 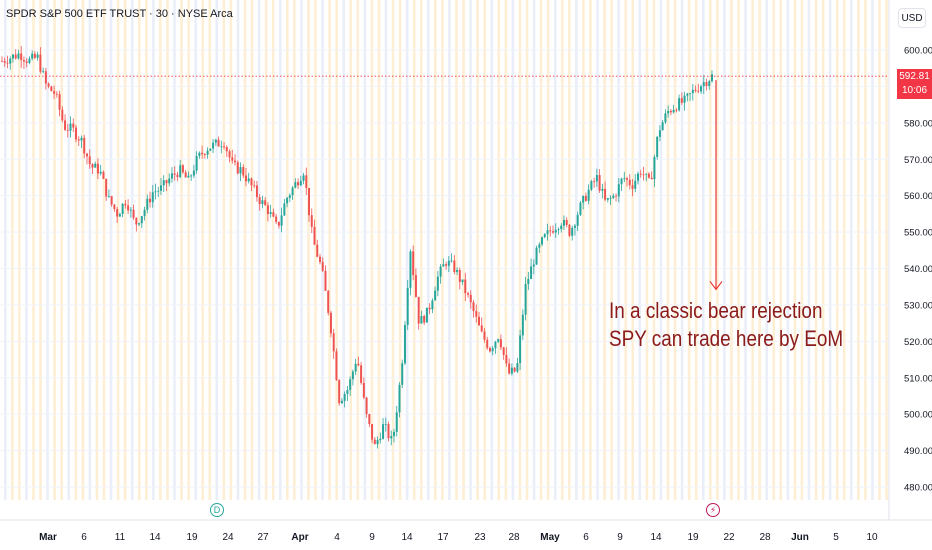 What do you see at coordinates (620, 537) in the screenshot?
I see `time-tick-label: 9` at bounding box center [620, 537].